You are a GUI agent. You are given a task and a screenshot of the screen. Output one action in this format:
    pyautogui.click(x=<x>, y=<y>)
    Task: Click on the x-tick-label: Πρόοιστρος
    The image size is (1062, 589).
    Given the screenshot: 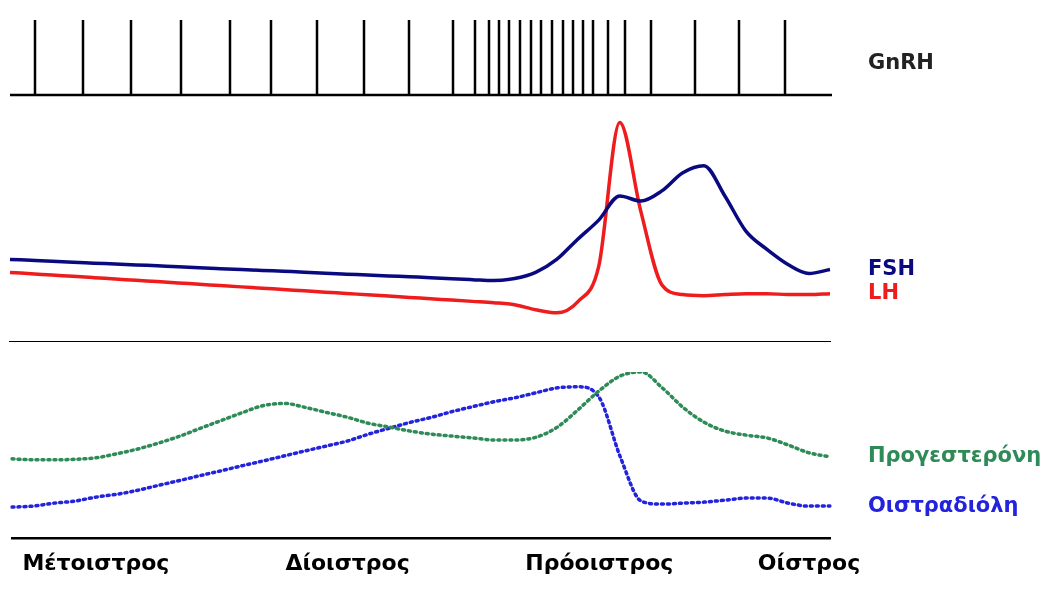 What is the action you would take?
    pyautogui.click(x=599, y=562)
    